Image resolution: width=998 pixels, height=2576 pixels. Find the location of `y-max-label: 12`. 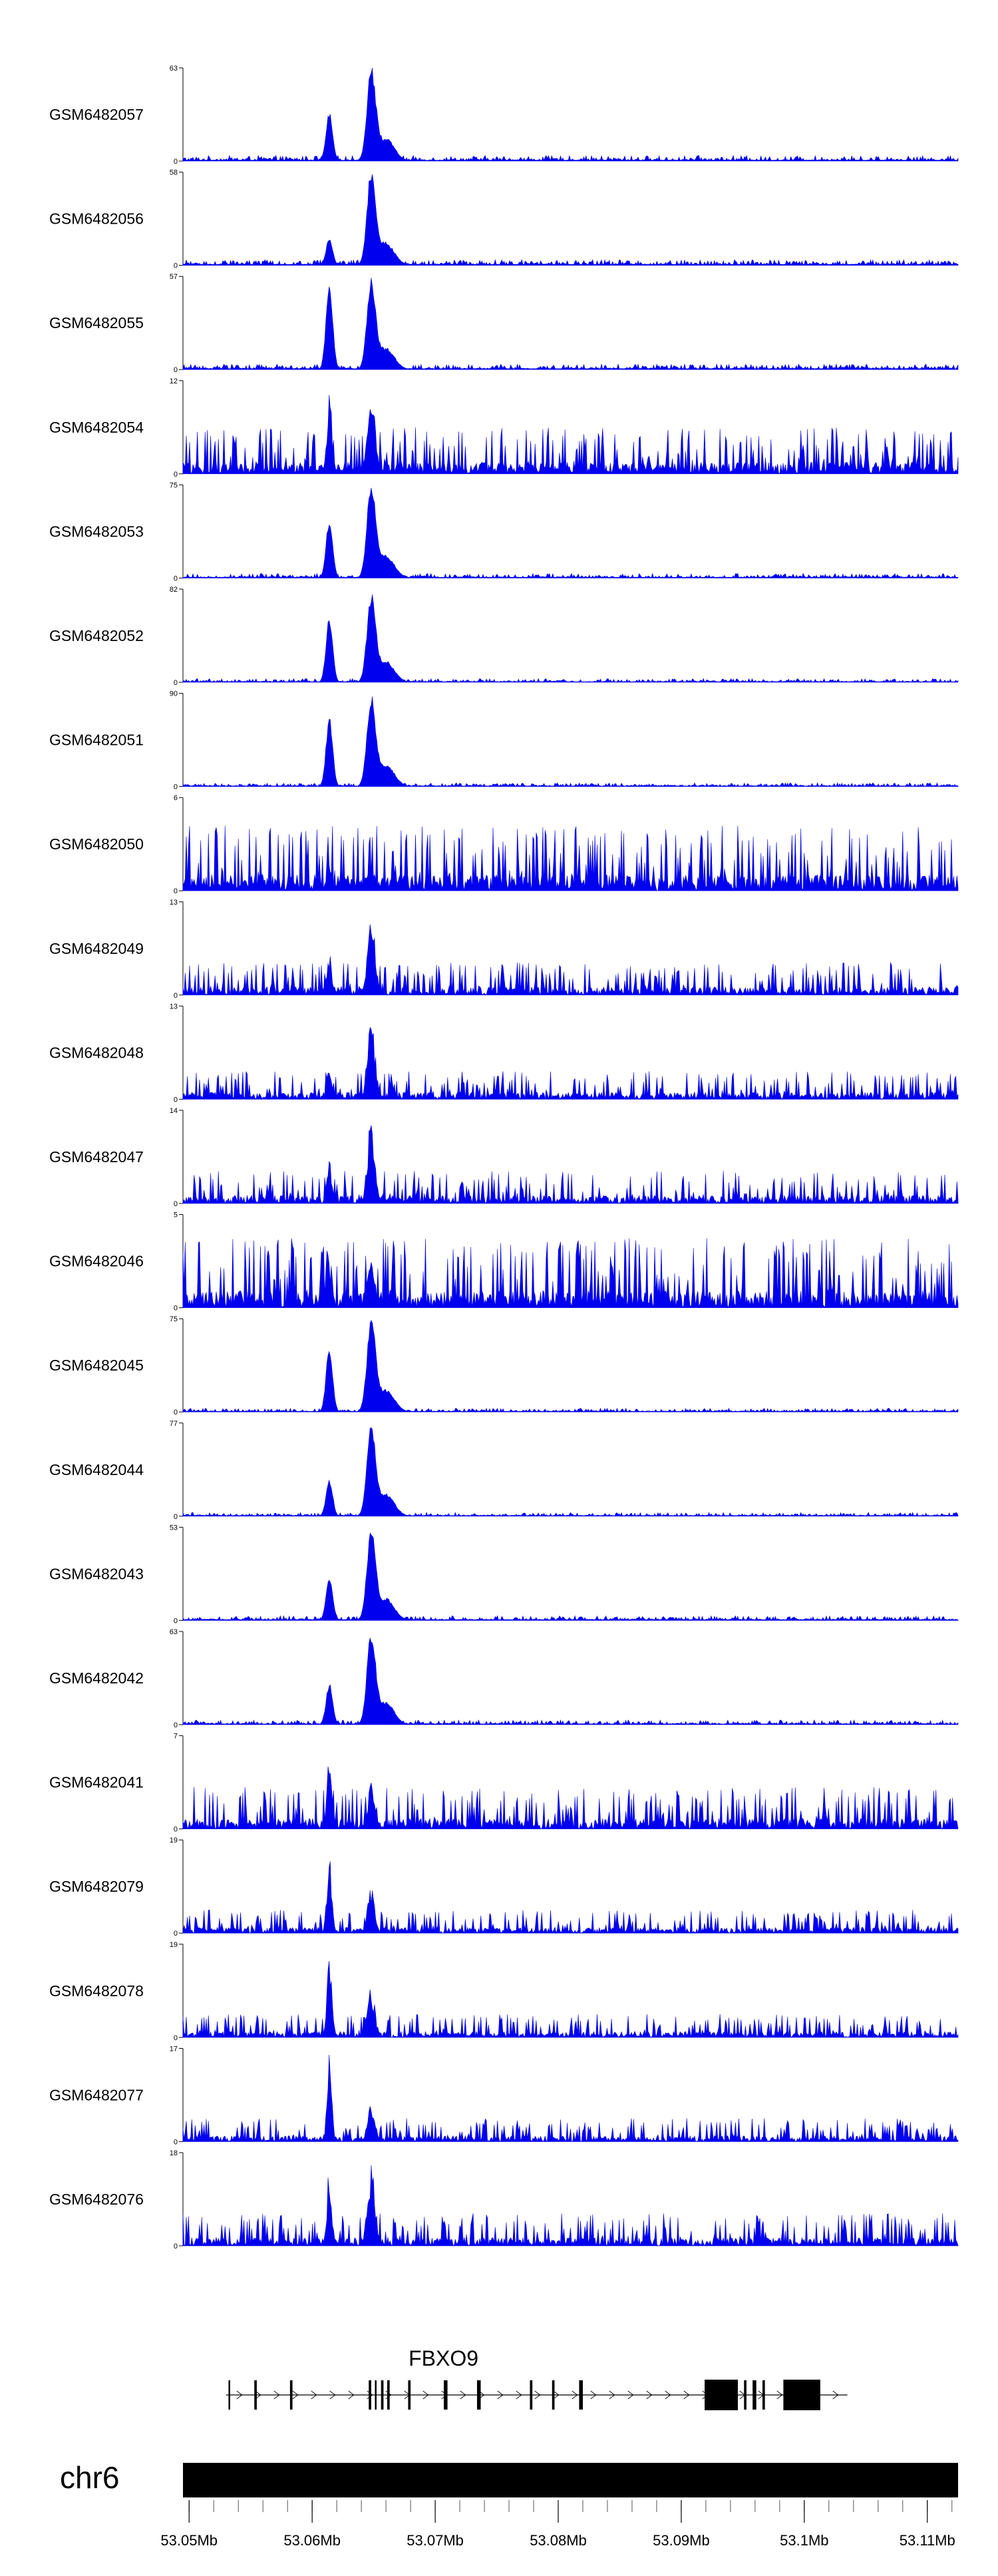

y-max-label: 12 is located at coordinates (174, 381).